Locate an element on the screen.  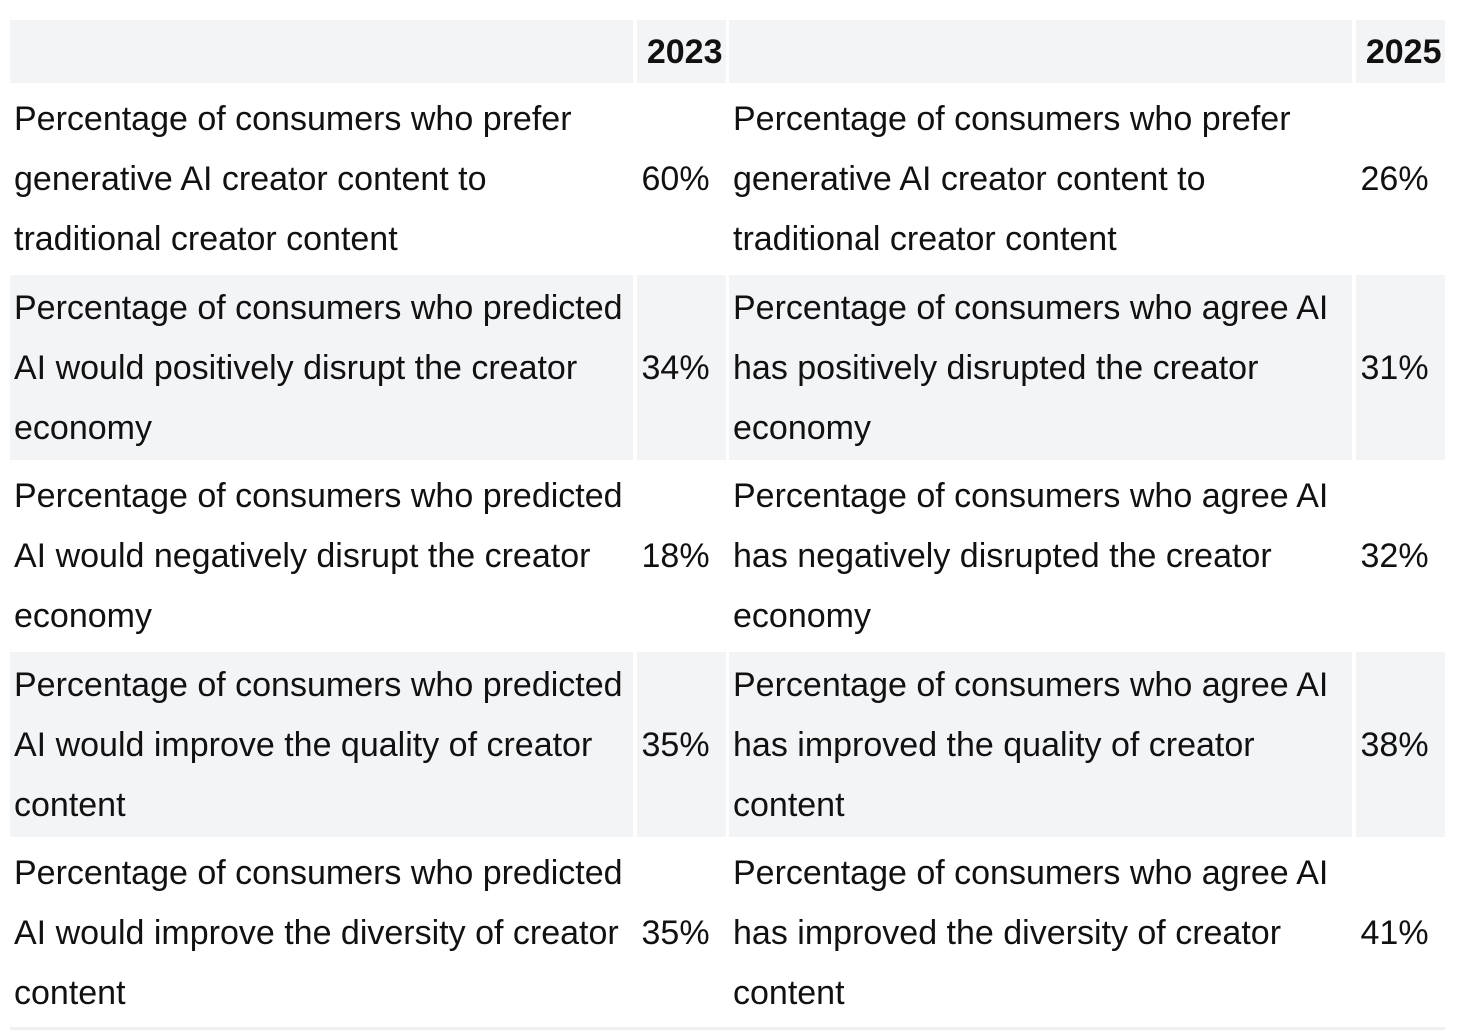
value-2025: 26% is located at coordinates (1394, 179).